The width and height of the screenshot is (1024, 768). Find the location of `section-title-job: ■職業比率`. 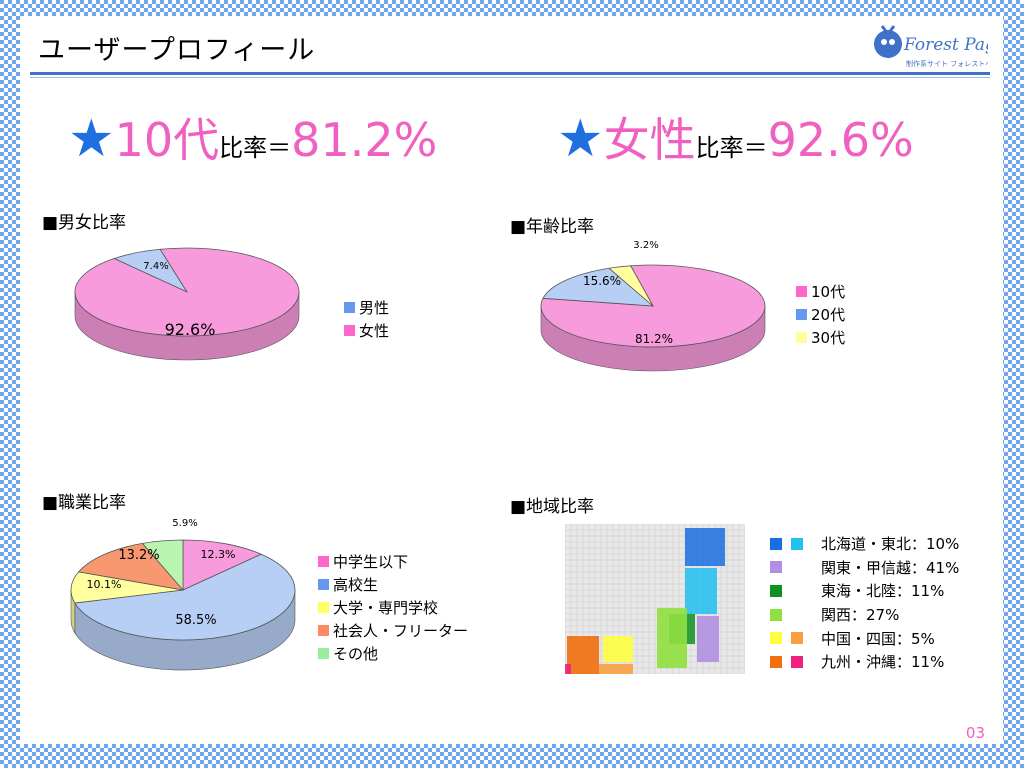

section-title-job: ■職業比率 is located at coordinates (84, 503).